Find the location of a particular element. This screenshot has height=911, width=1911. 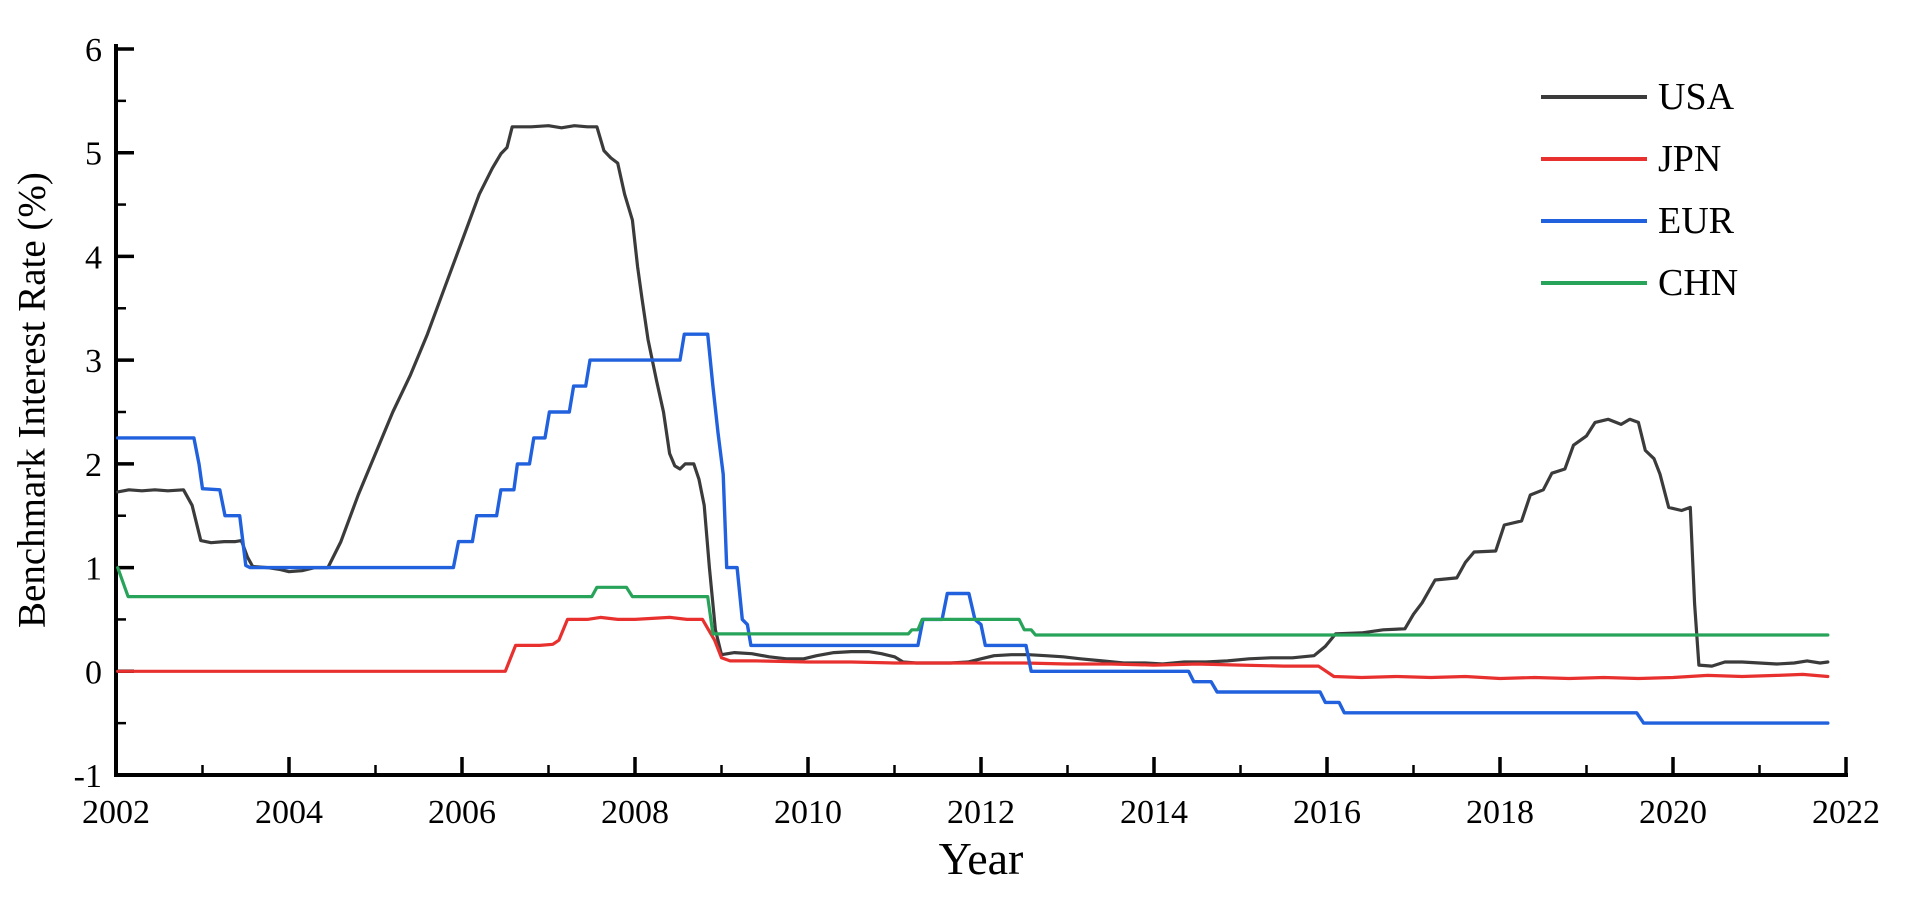

legend-item-jpn: JPN is located at coordinates (1639, 159).